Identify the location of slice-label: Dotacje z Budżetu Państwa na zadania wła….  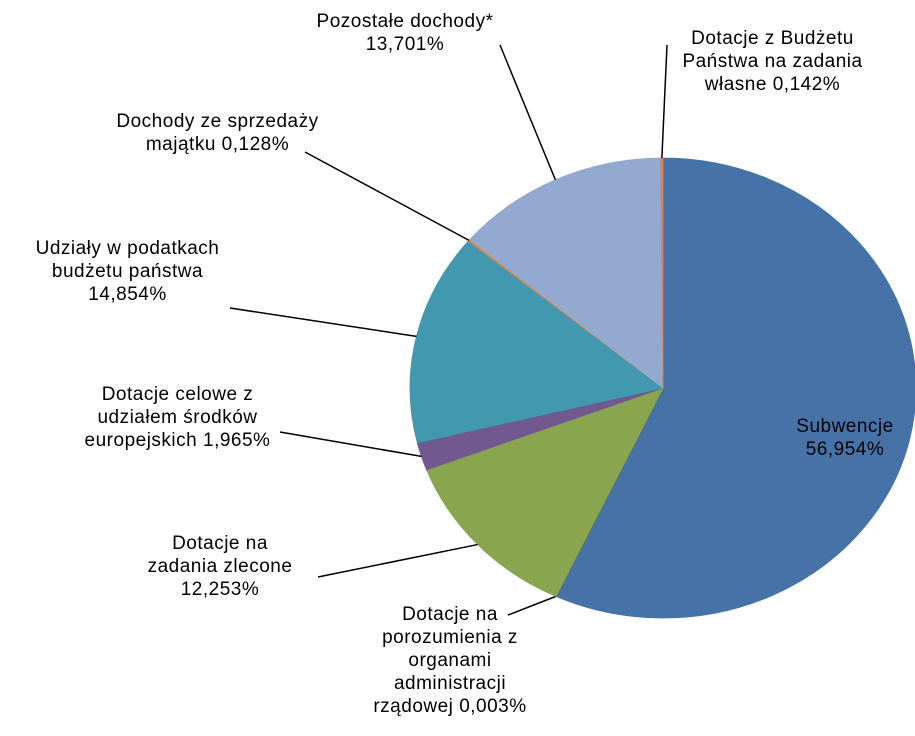
(772, 61).